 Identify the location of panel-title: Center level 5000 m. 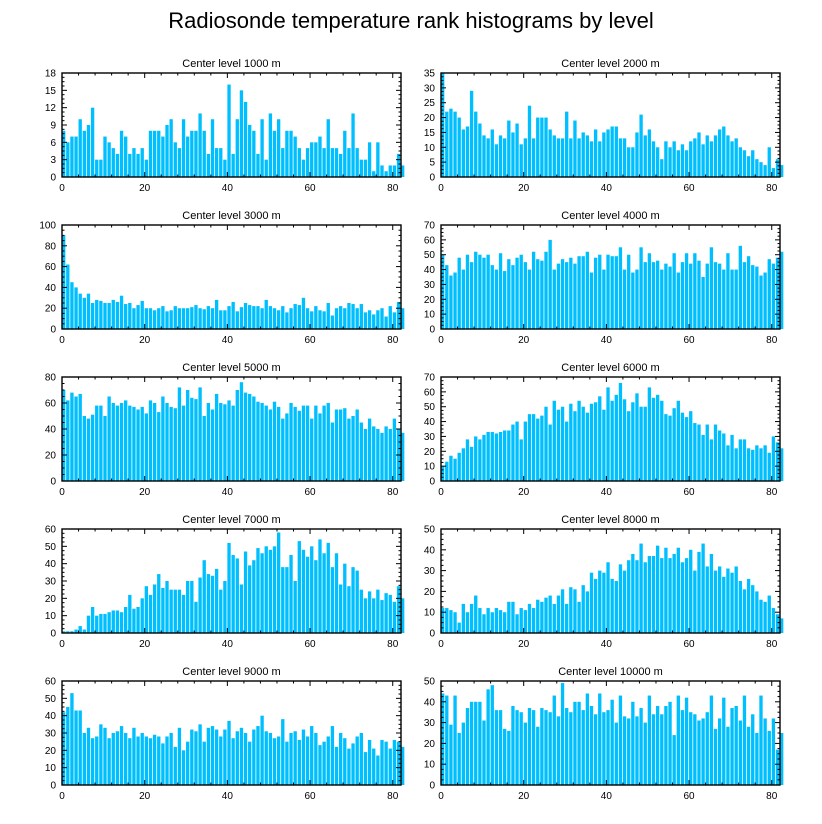
(231, 368).